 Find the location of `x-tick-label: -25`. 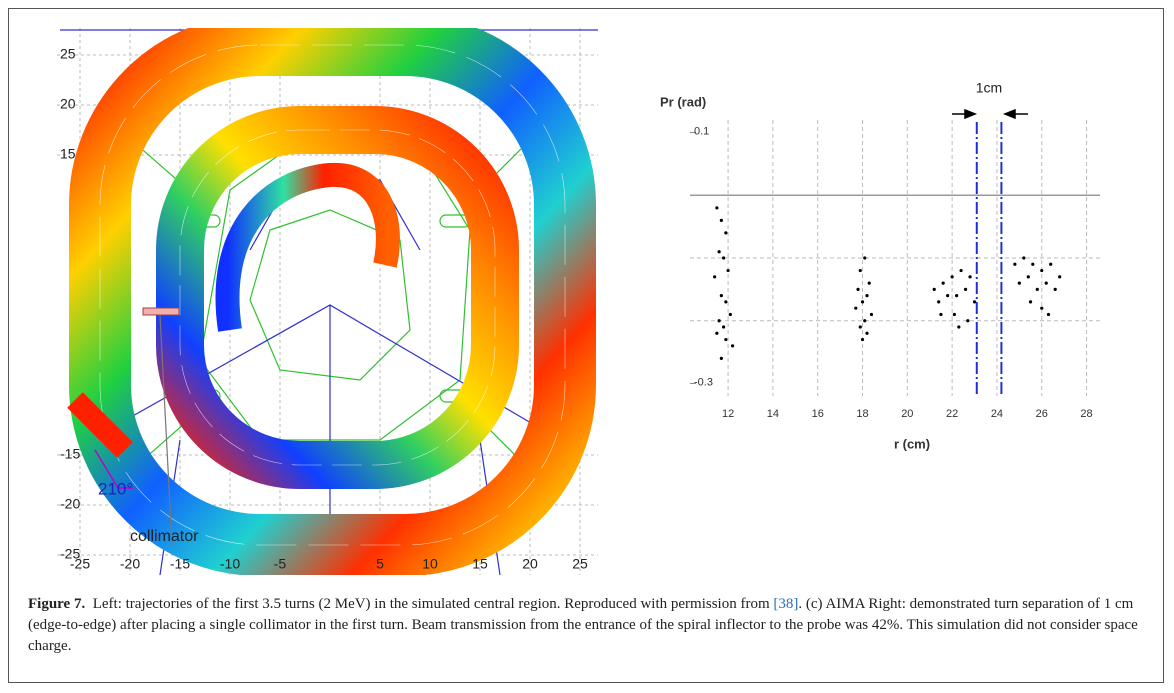

x-tick-label: -25 is located at coordinates (80, 564).